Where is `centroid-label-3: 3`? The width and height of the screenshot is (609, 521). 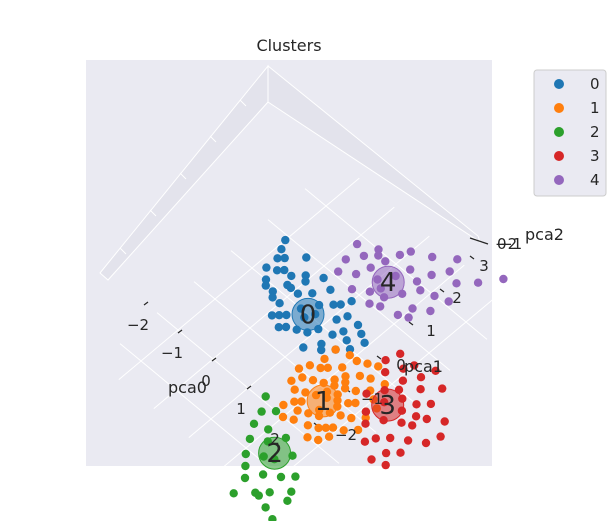
centroid-label-3: 3 is located at coordinates (387, 406).